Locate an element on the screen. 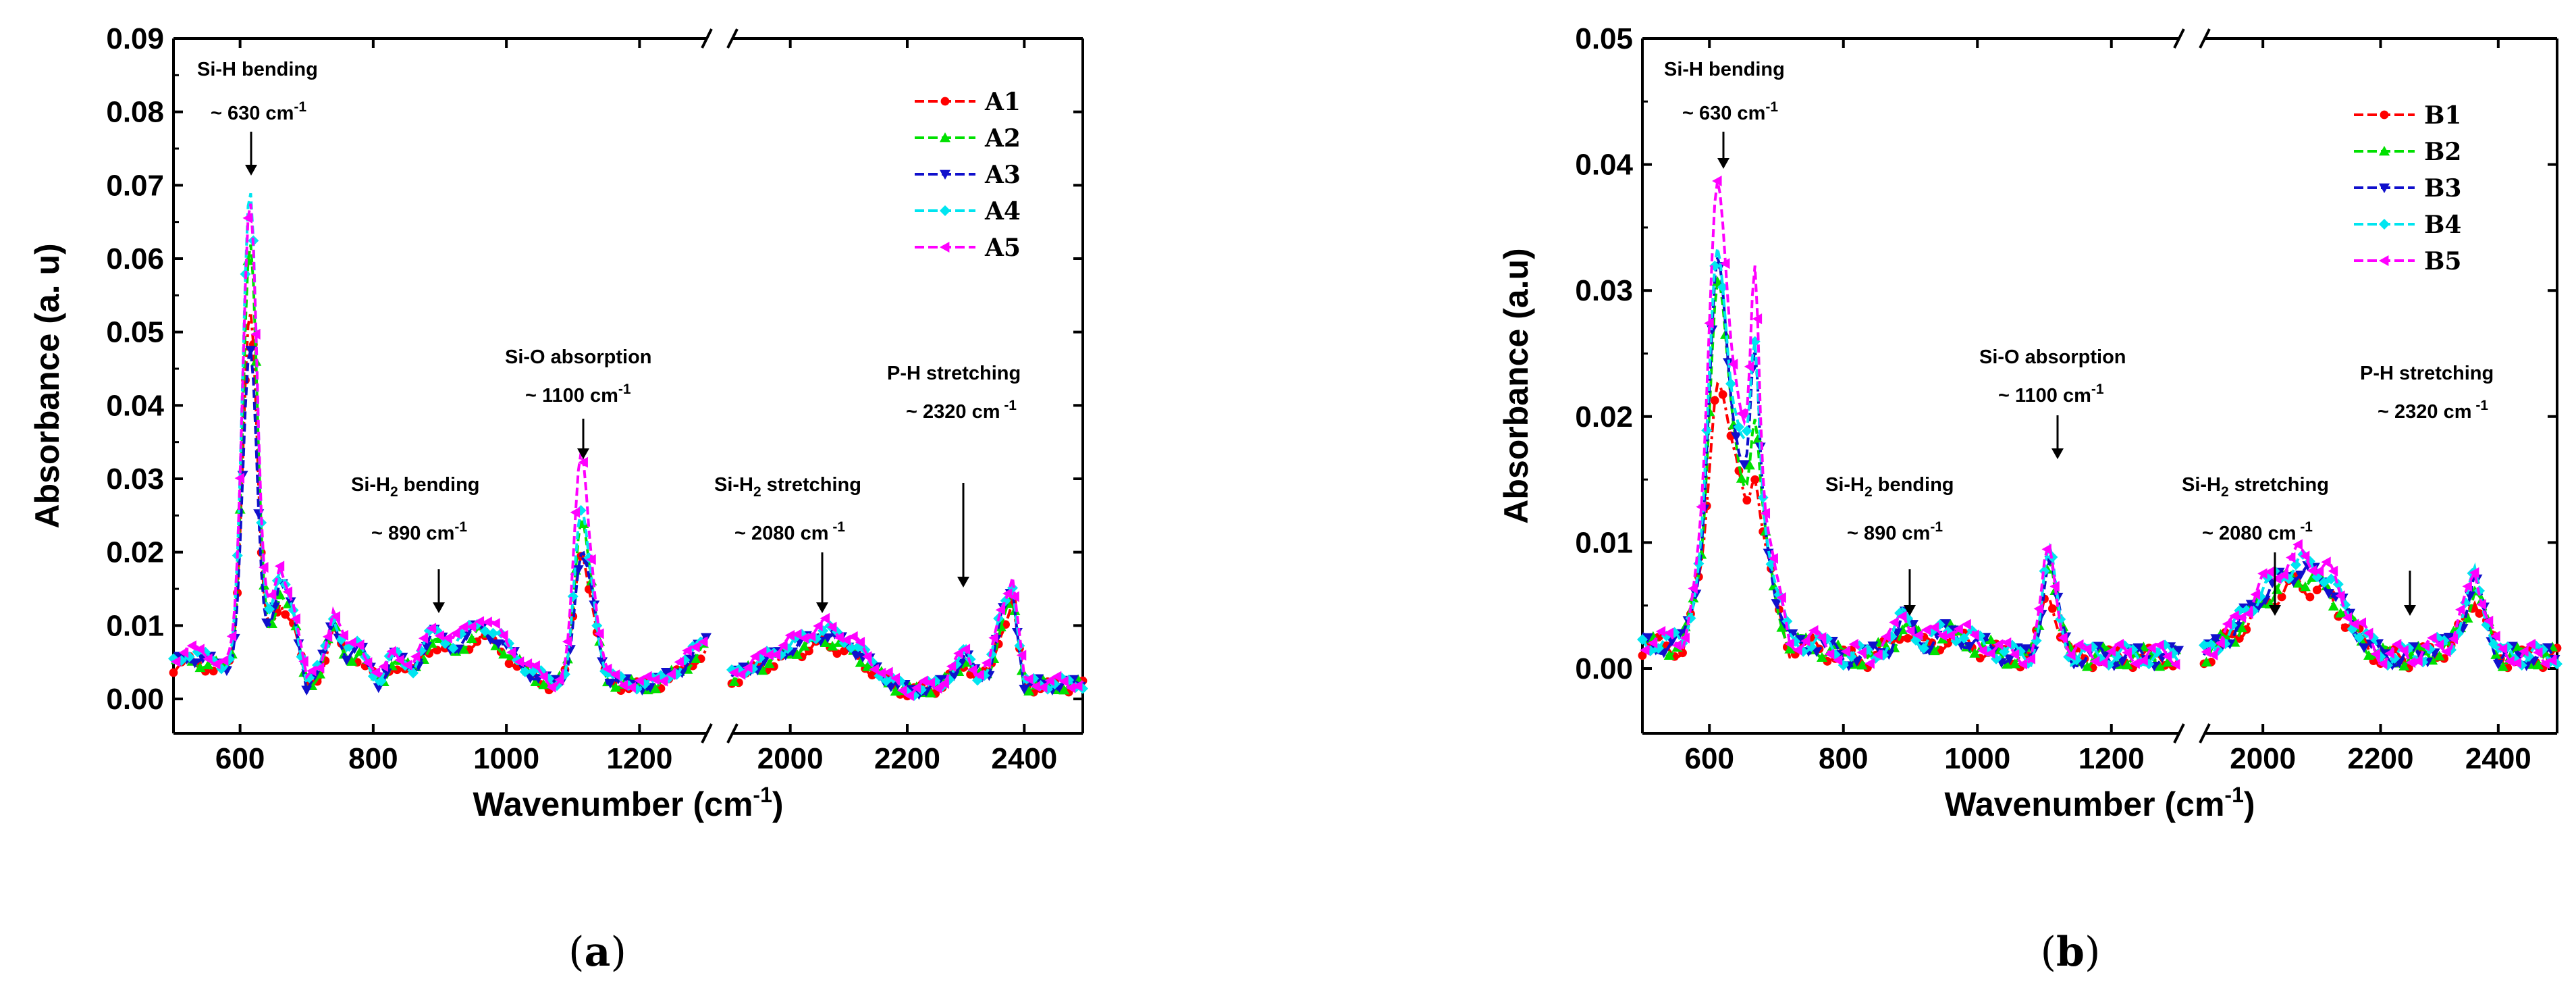 This screenshot has height=992, width=2576. x-axis-label: Wavenumber (cm-1) is located at coordinates (628, 803).